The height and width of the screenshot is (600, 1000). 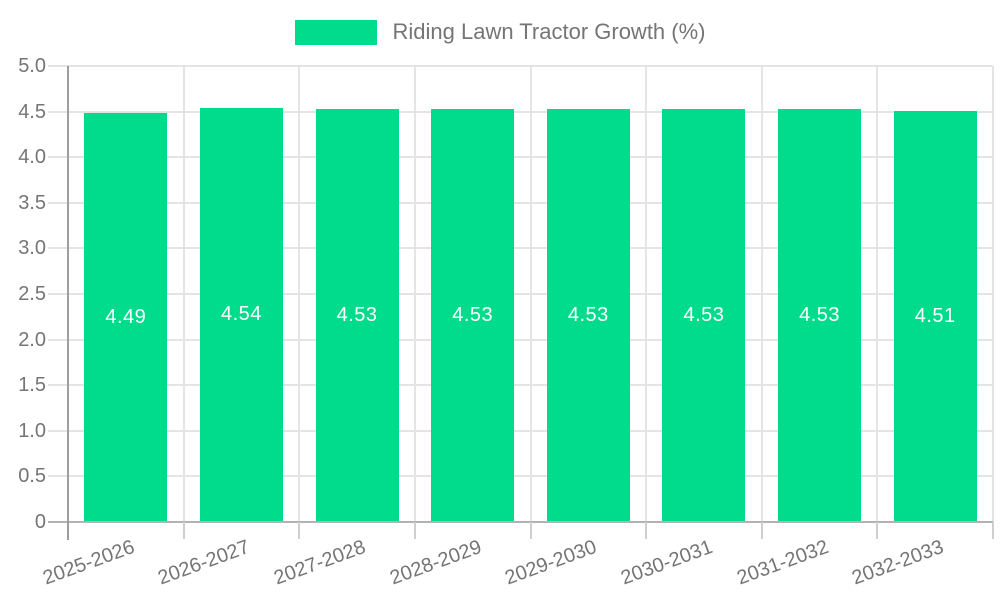 What do you see at coordinates (32, 248) in the screenshot?
I see `y-tick-label: 3.0` at bounding box center [32, 248].